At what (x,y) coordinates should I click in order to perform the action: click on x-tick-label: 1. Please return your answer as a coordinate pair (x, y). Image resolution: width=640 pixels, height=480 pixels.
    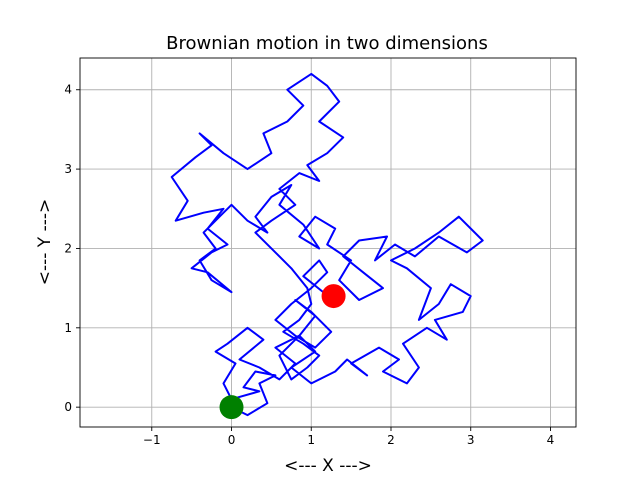
    Looking at the image, I should click on (311, 440).